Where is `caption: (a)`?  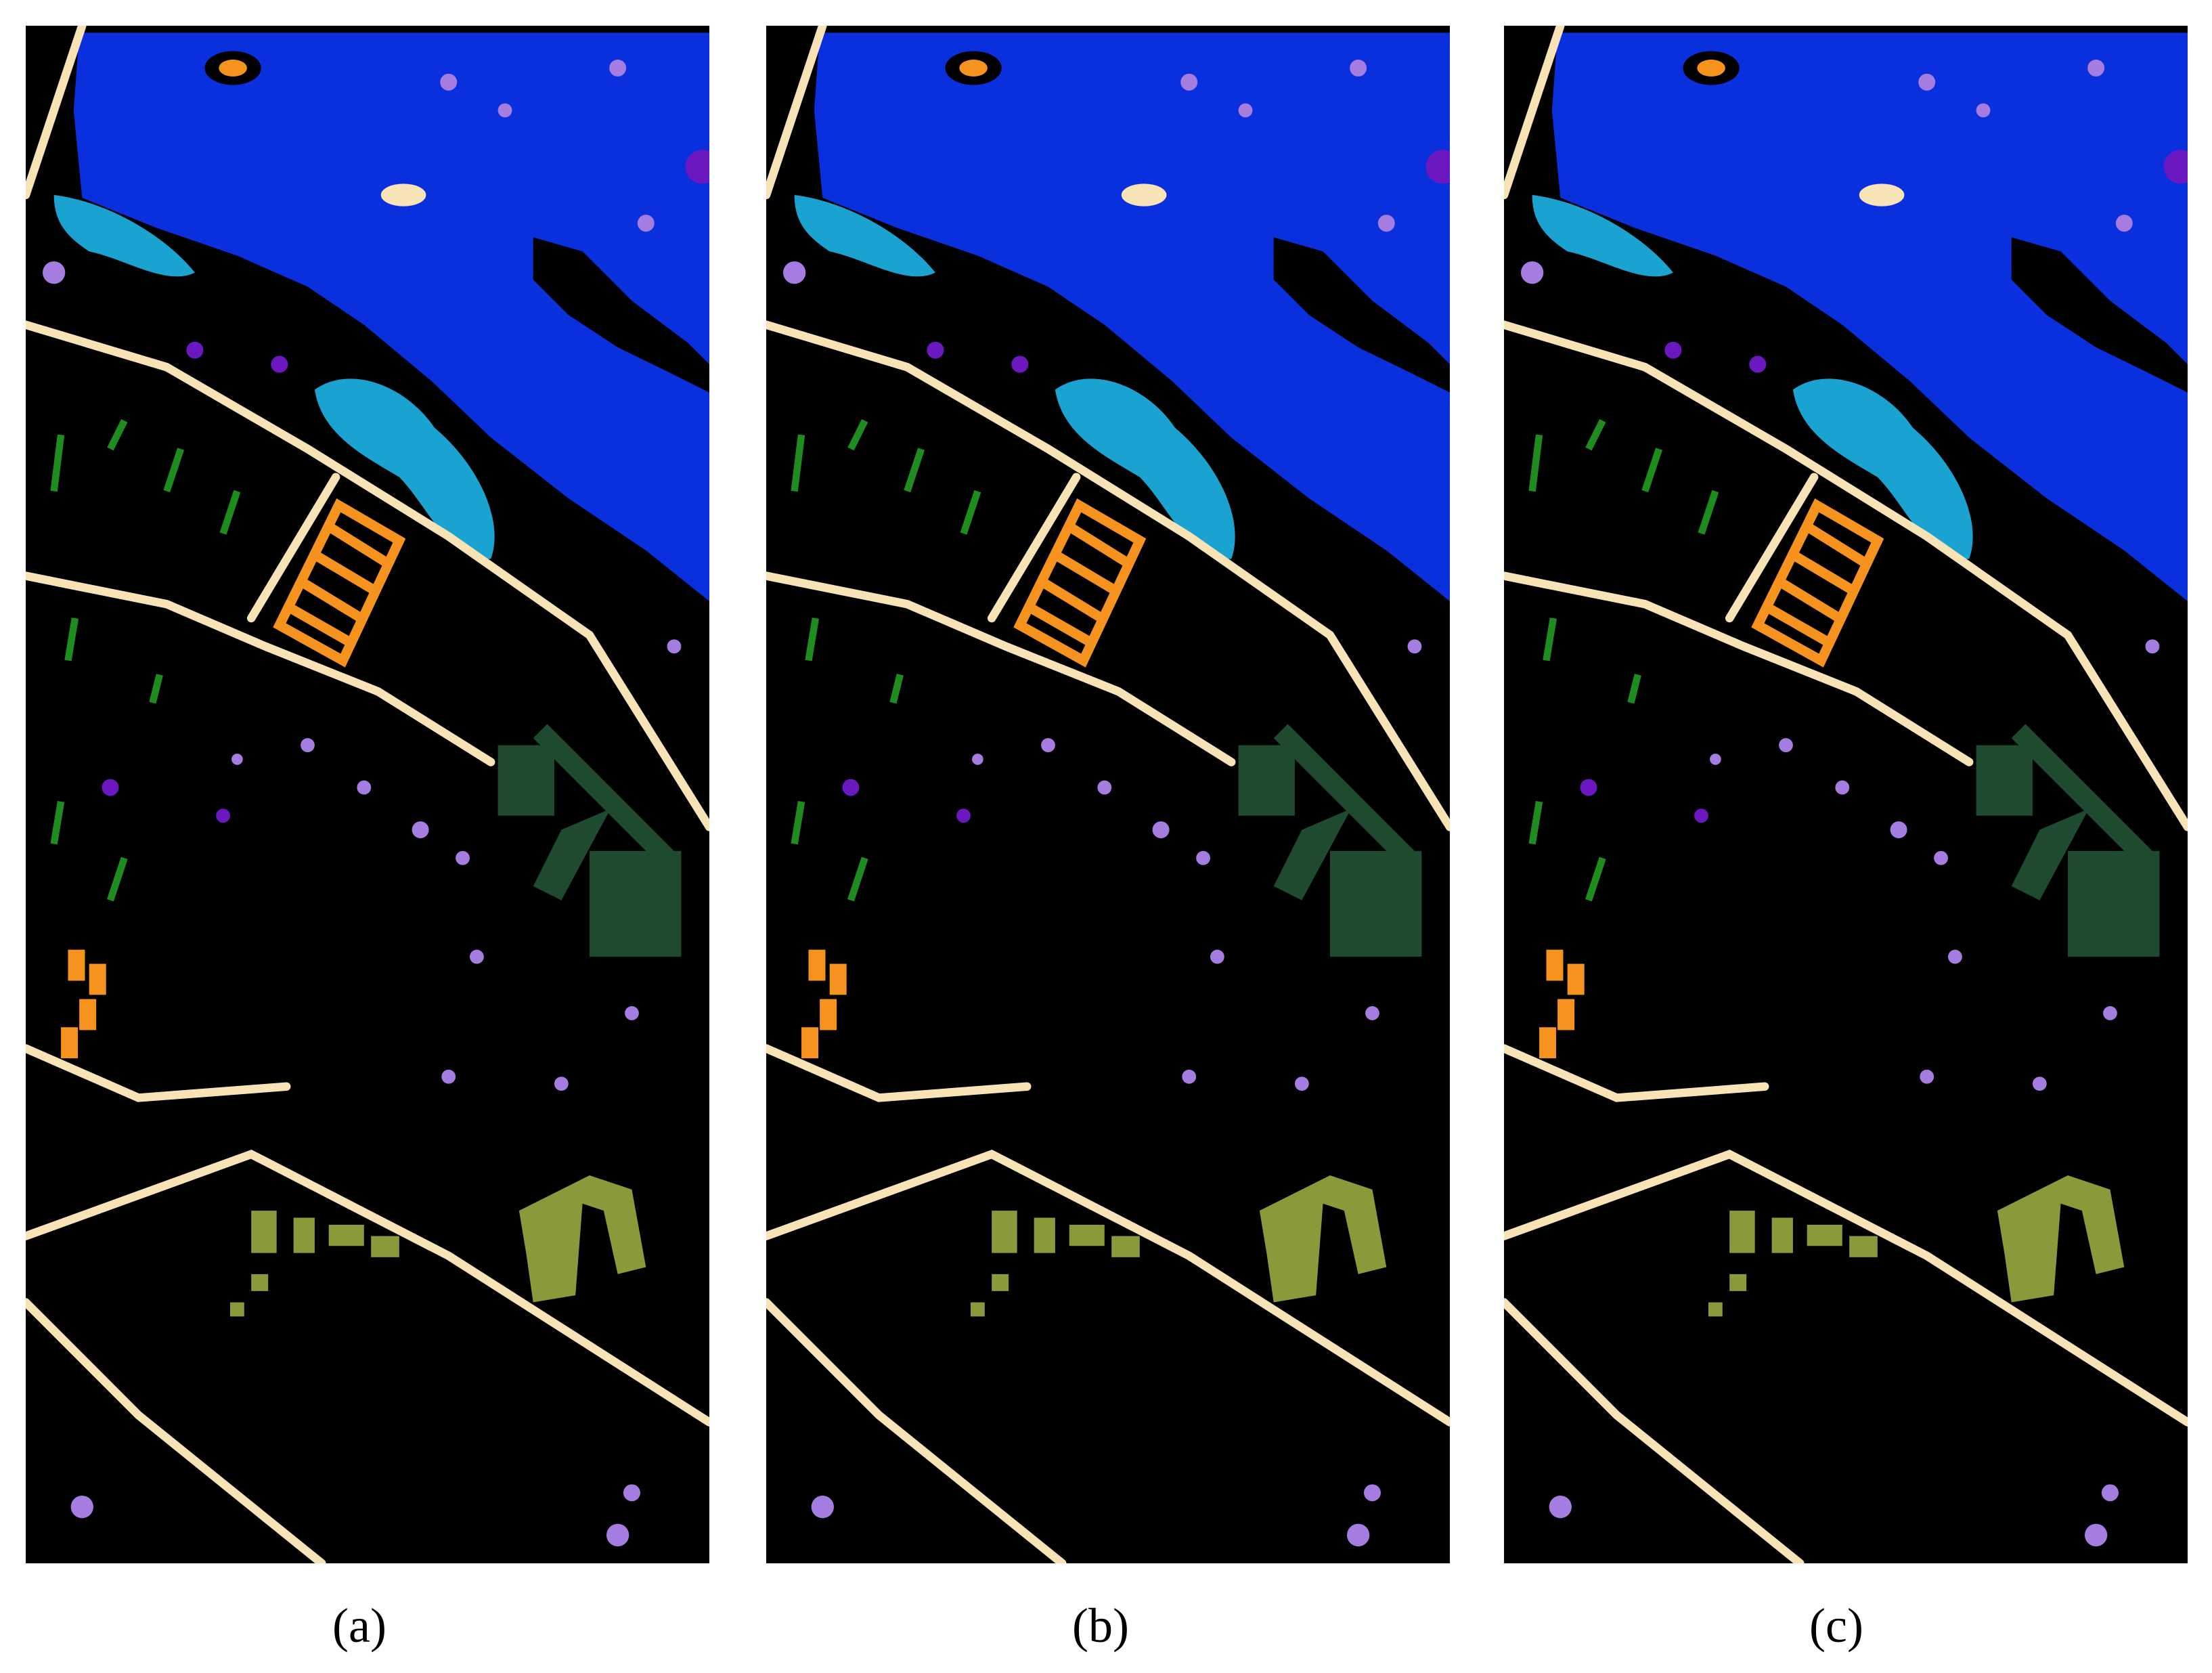
caption: (a) is located at coordinates (359, 1626).